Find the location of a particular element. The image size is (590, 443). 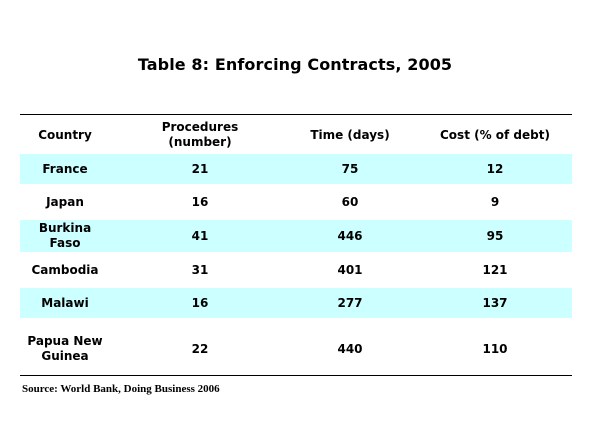

cell-time: 401 is located at coordinates (350, 269).